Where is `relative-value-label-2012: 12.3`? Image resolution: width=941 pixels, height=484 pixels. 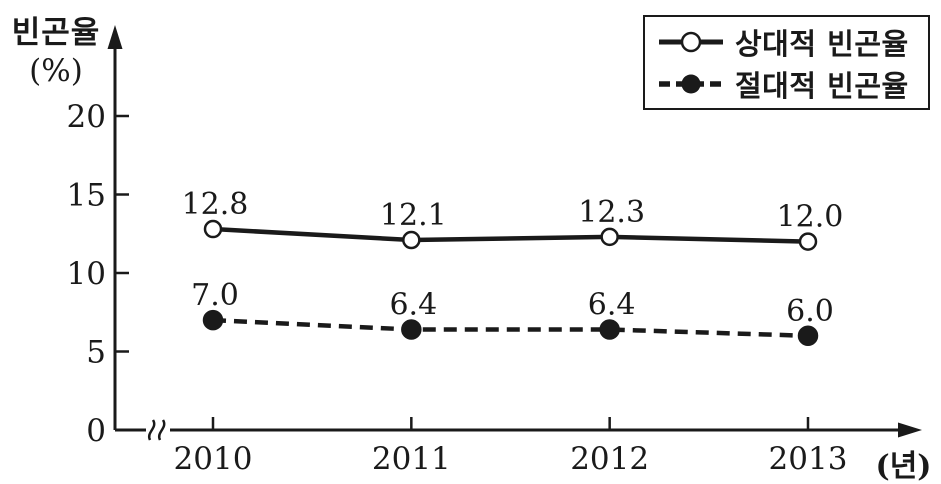
relative-value-label-2012: 12.3 is located at coordinates (611, 212).